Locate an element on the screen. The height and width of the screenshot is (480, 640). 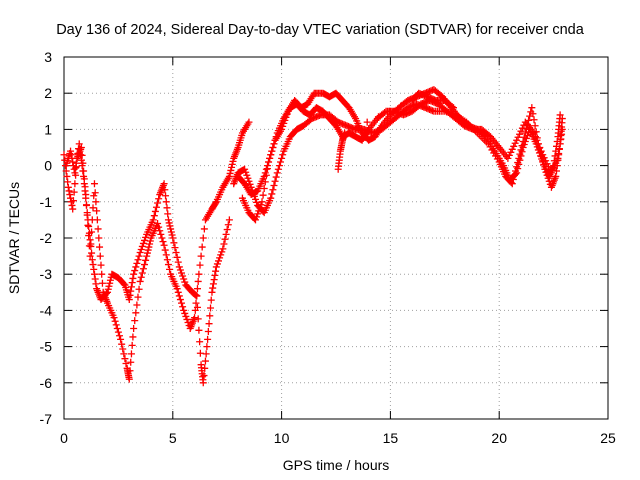
y-tick-label: -1 is located at coordinates (46, 202).